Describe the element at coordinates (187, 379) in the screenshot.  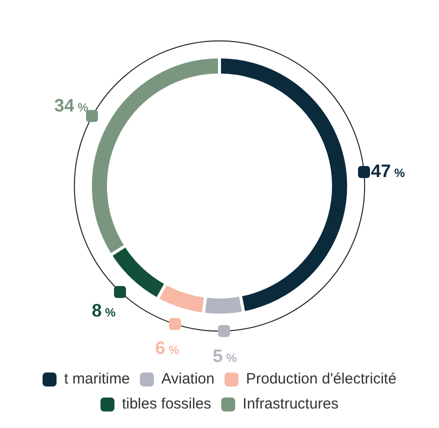
I see `legend-label: Aviation` at that location.